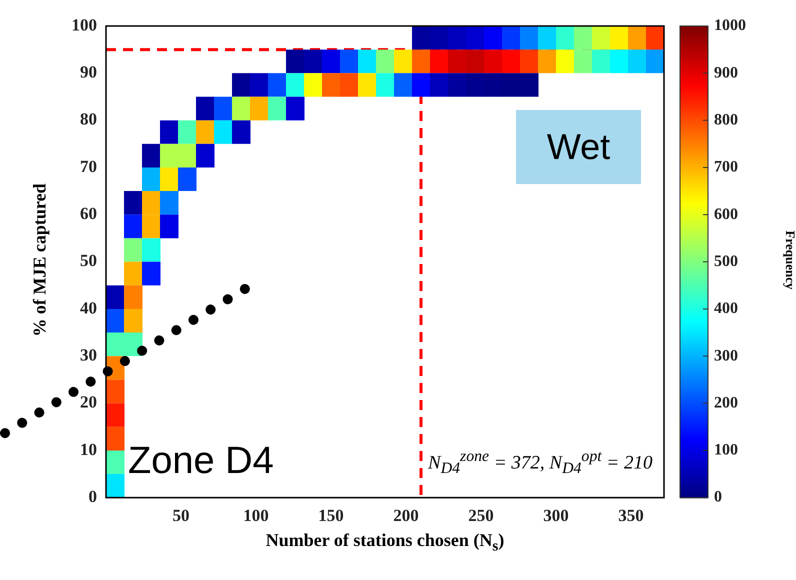 The width and height of the screenshot is (796, 580). What do you see at coordinates (481, 516) in the screenshot?
I see `x-tick-label: 250` at bounding box center [481, 516].